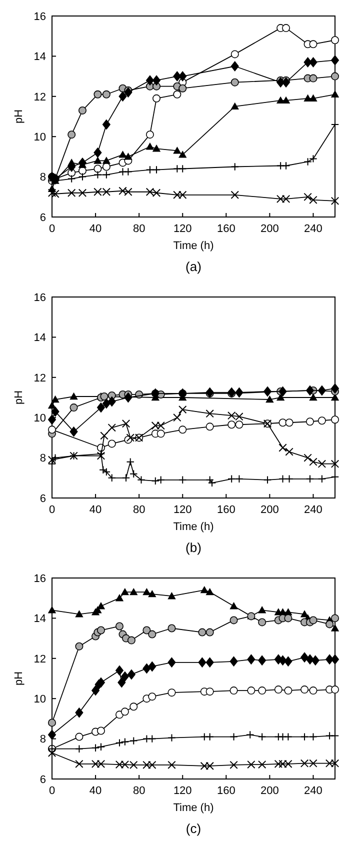 The width and height of the screenshot is (353, 860). I want to click on text: (c), so click(194, 828).